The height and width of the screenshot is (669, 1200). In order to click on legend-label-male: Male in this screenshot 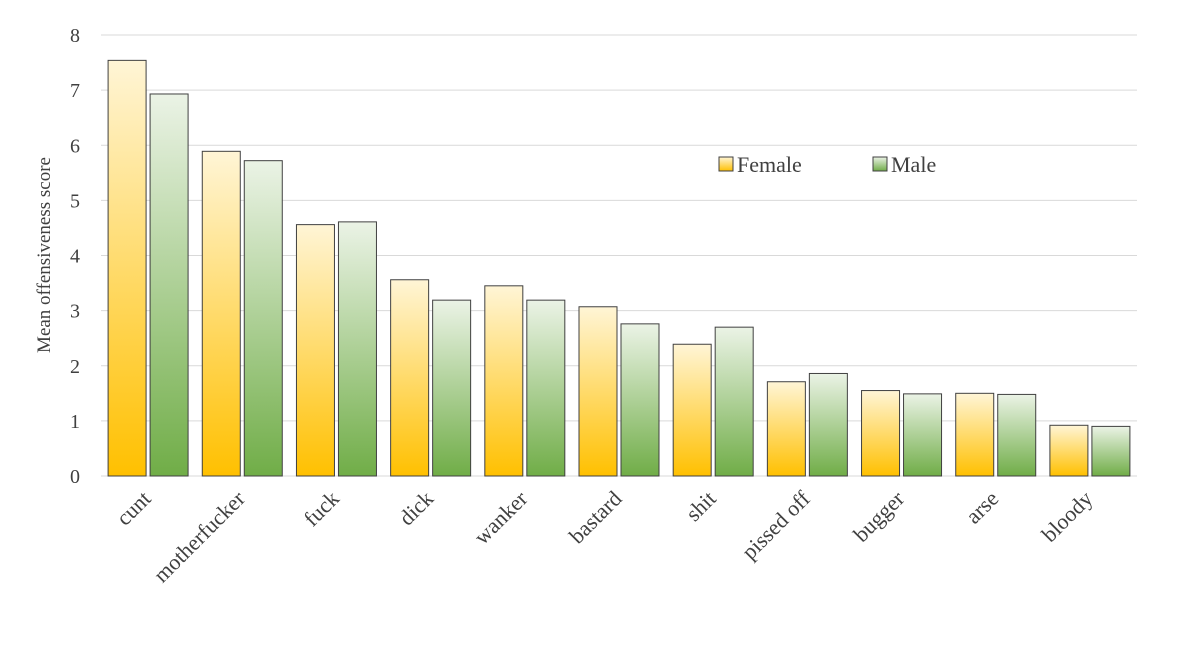, I will do `click(913, 164)`.